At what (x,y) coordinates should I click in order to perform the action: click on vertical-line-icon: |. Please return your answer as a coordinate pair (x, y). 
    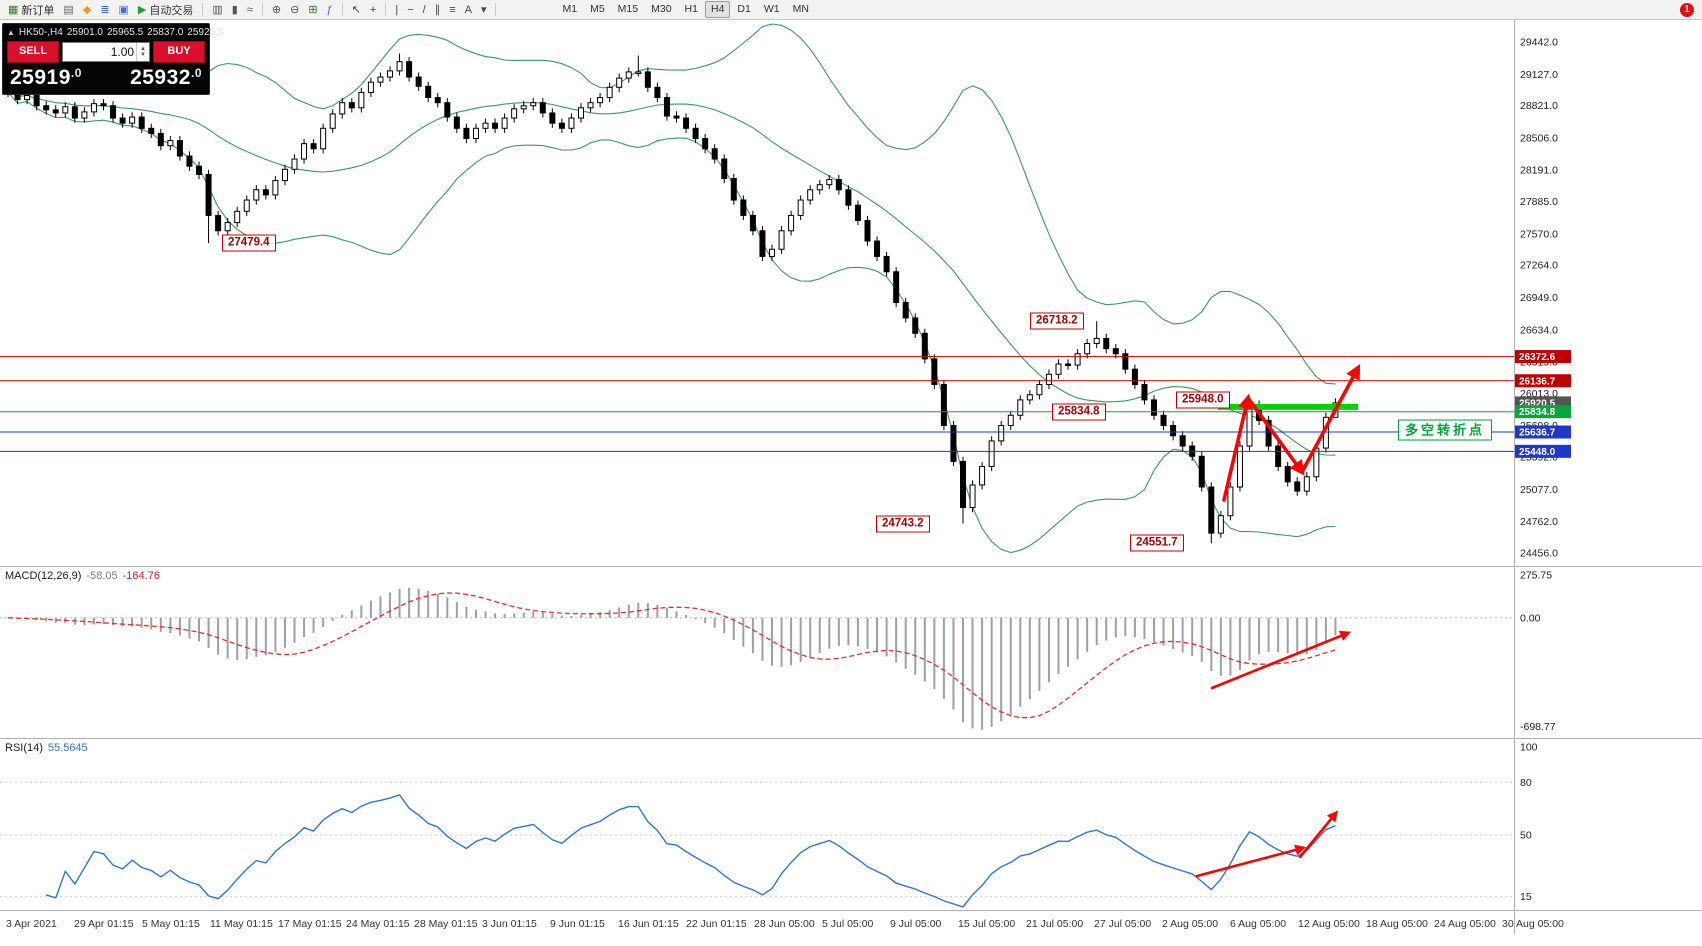
    Looking at the image, I should click on (397, 9).